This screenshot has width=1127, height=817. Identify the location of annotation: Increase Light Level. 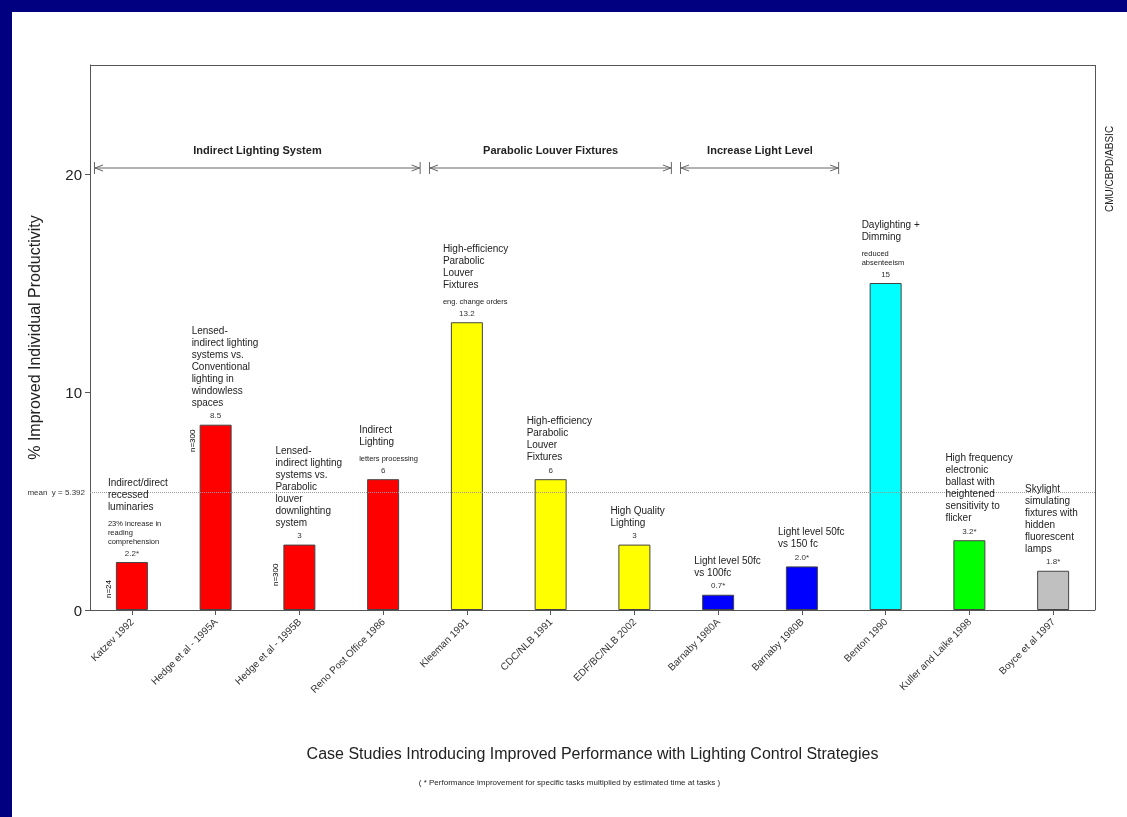
(760, 150).